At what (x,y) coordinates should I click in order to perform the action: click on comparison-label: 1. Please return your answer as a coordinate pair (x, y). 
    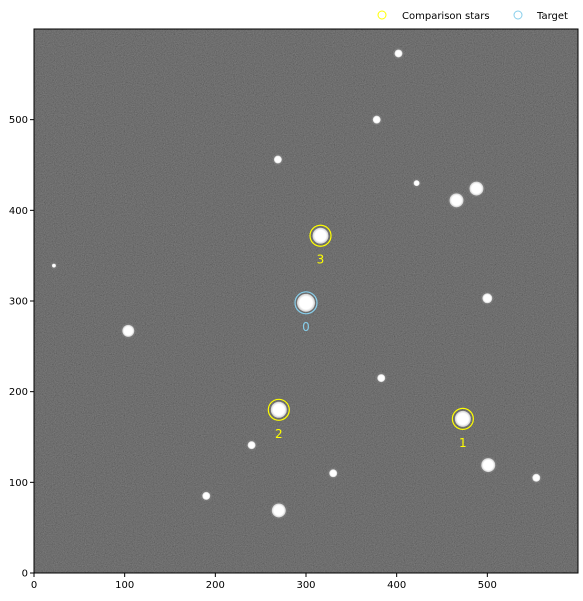
    Looking at the image, I should click on (463, 443).